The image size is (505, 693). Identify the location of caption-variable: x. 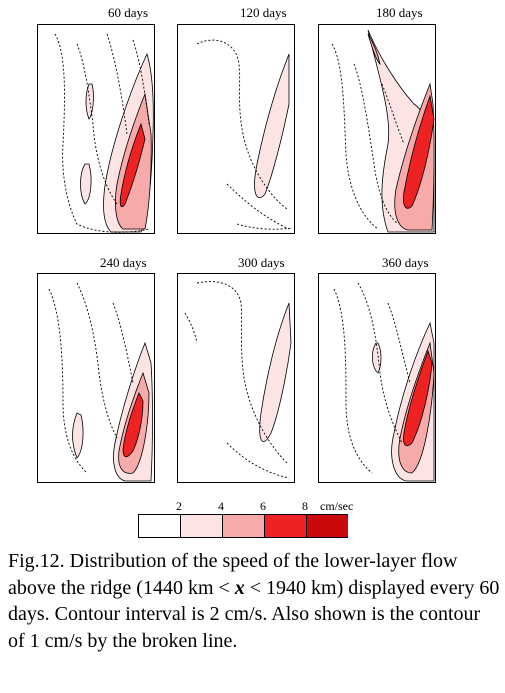
(239, 587).